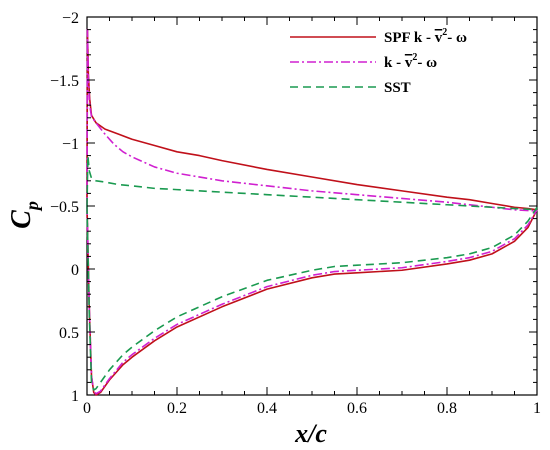 The height and width of the screenshot is (450, 550). What do you see at coordinates (312, 182) in the screenshot?
I see `series-2-upper-surface-line` at bounding box center [312, 182].